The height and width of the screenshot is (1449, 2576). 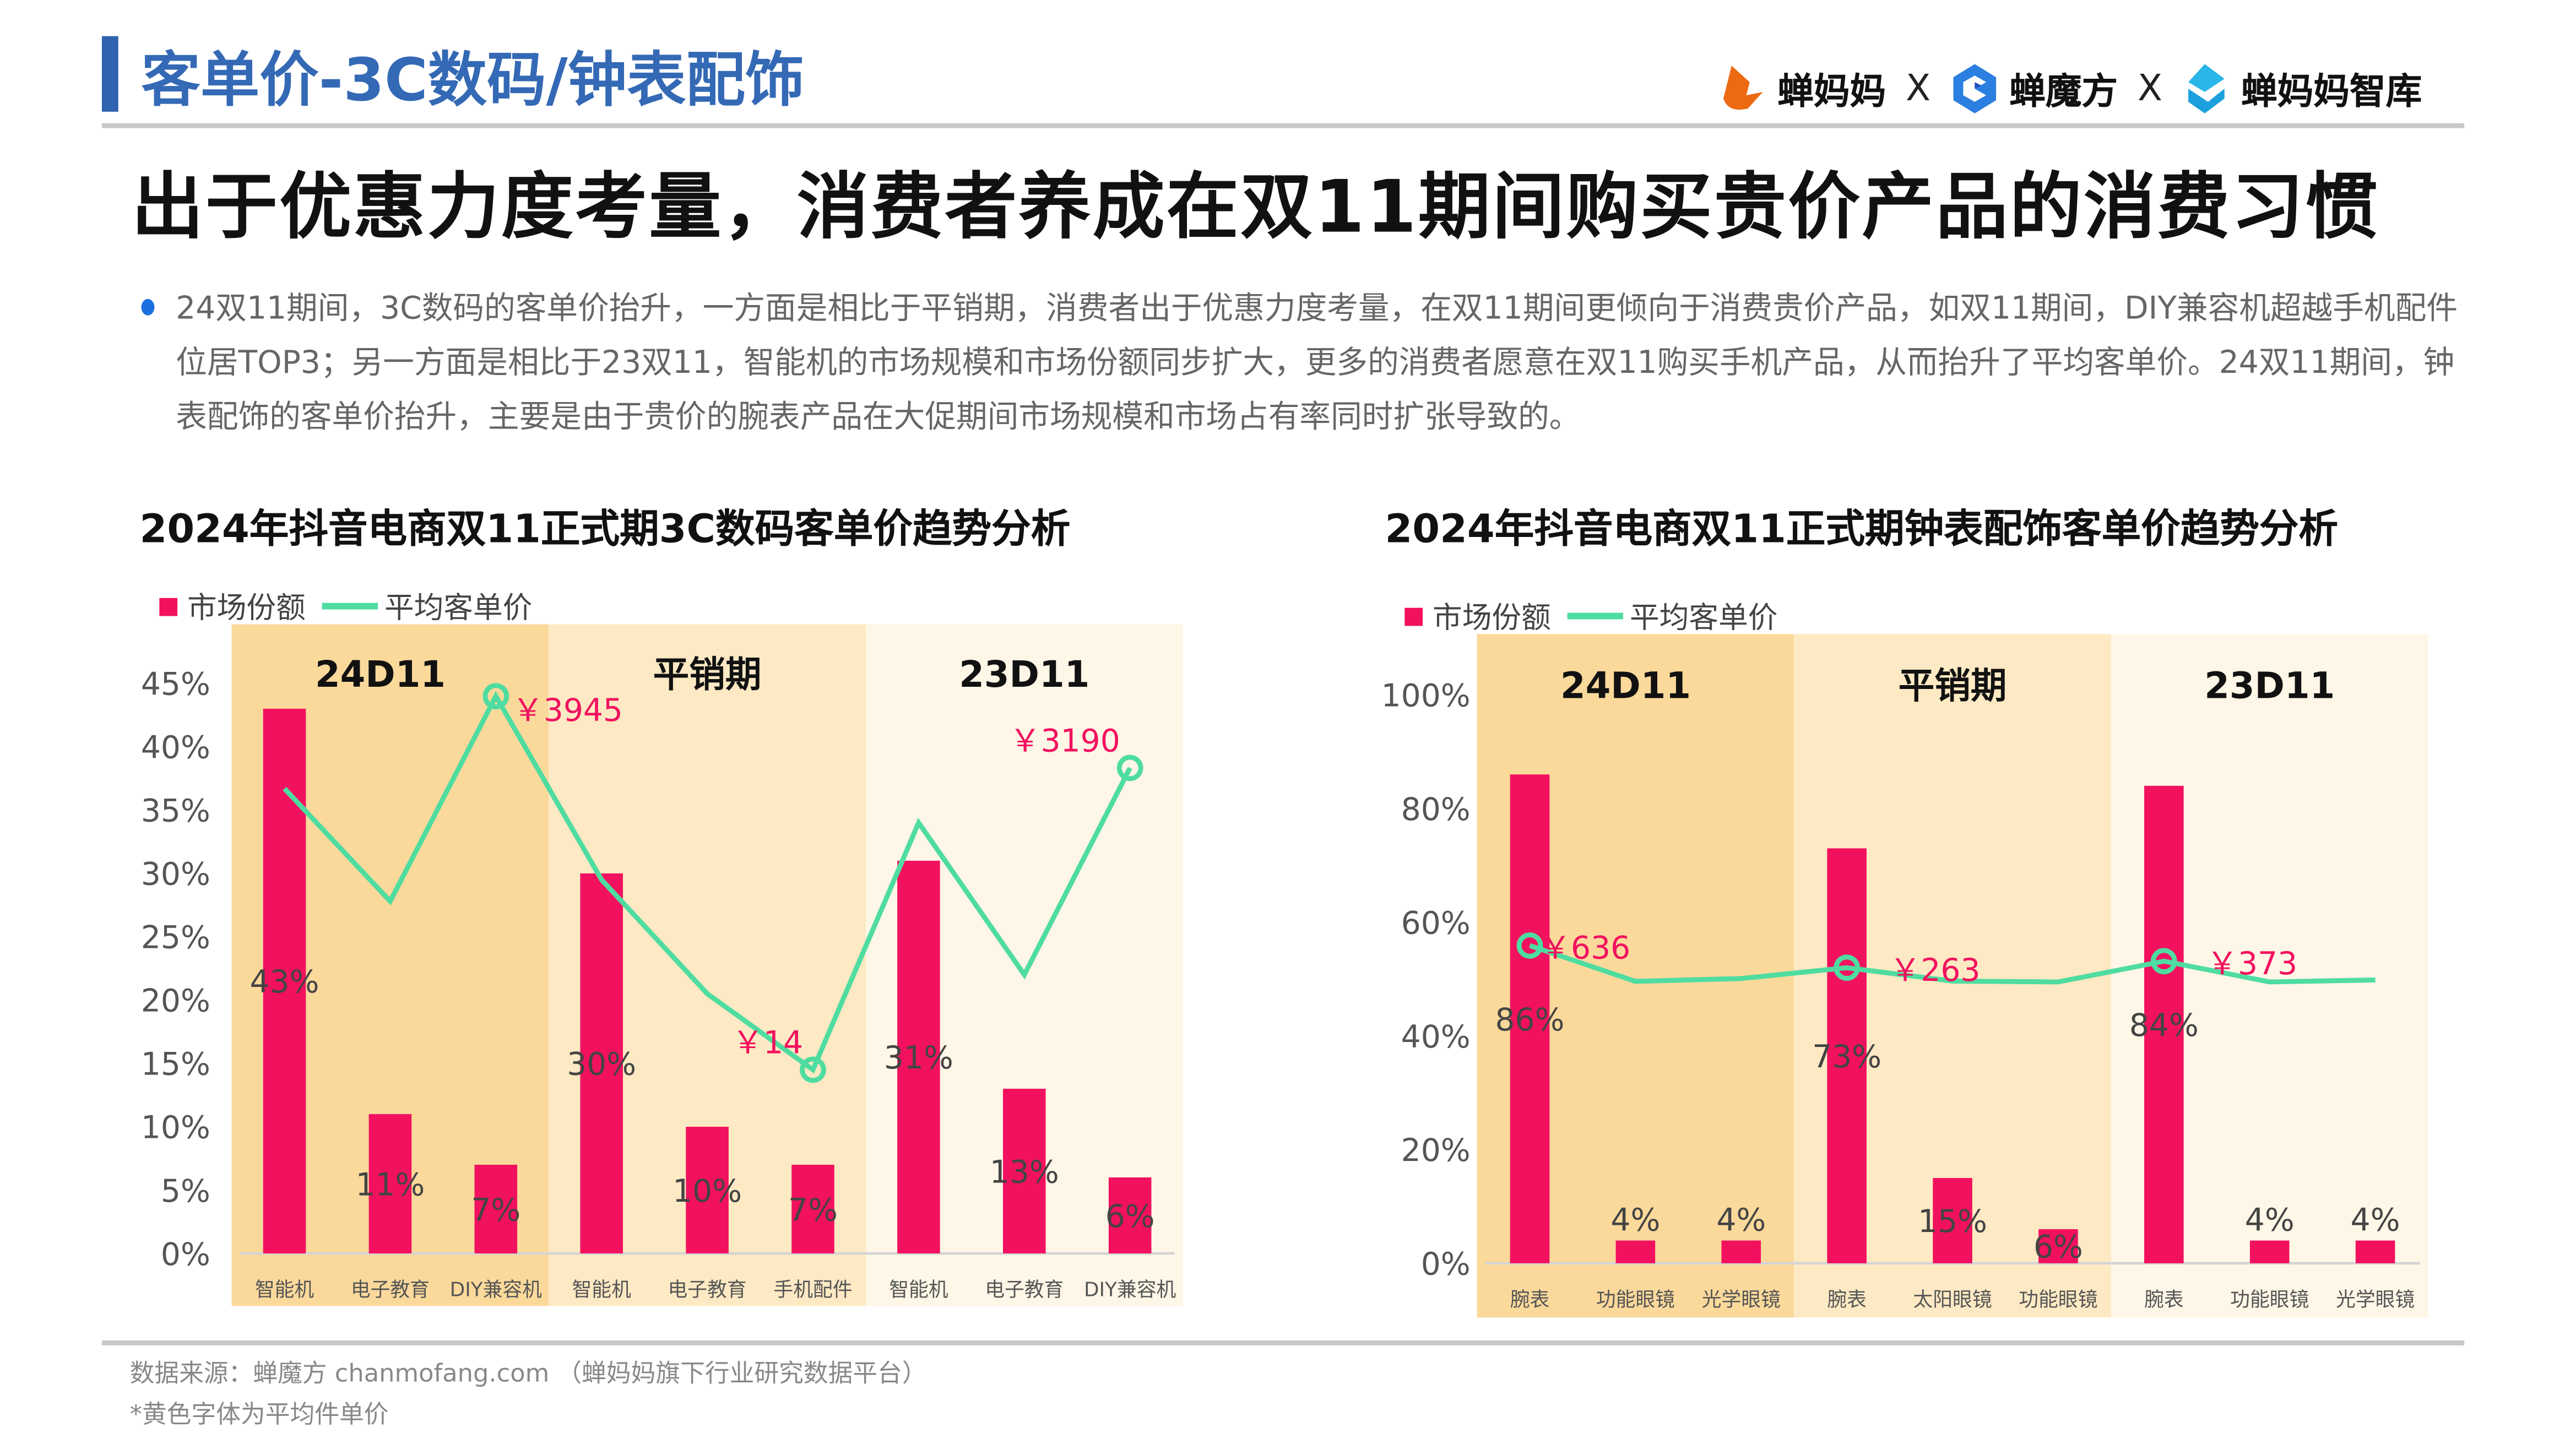 I want to click on bar-value-label: 31%, so click(x=918, y=1058).